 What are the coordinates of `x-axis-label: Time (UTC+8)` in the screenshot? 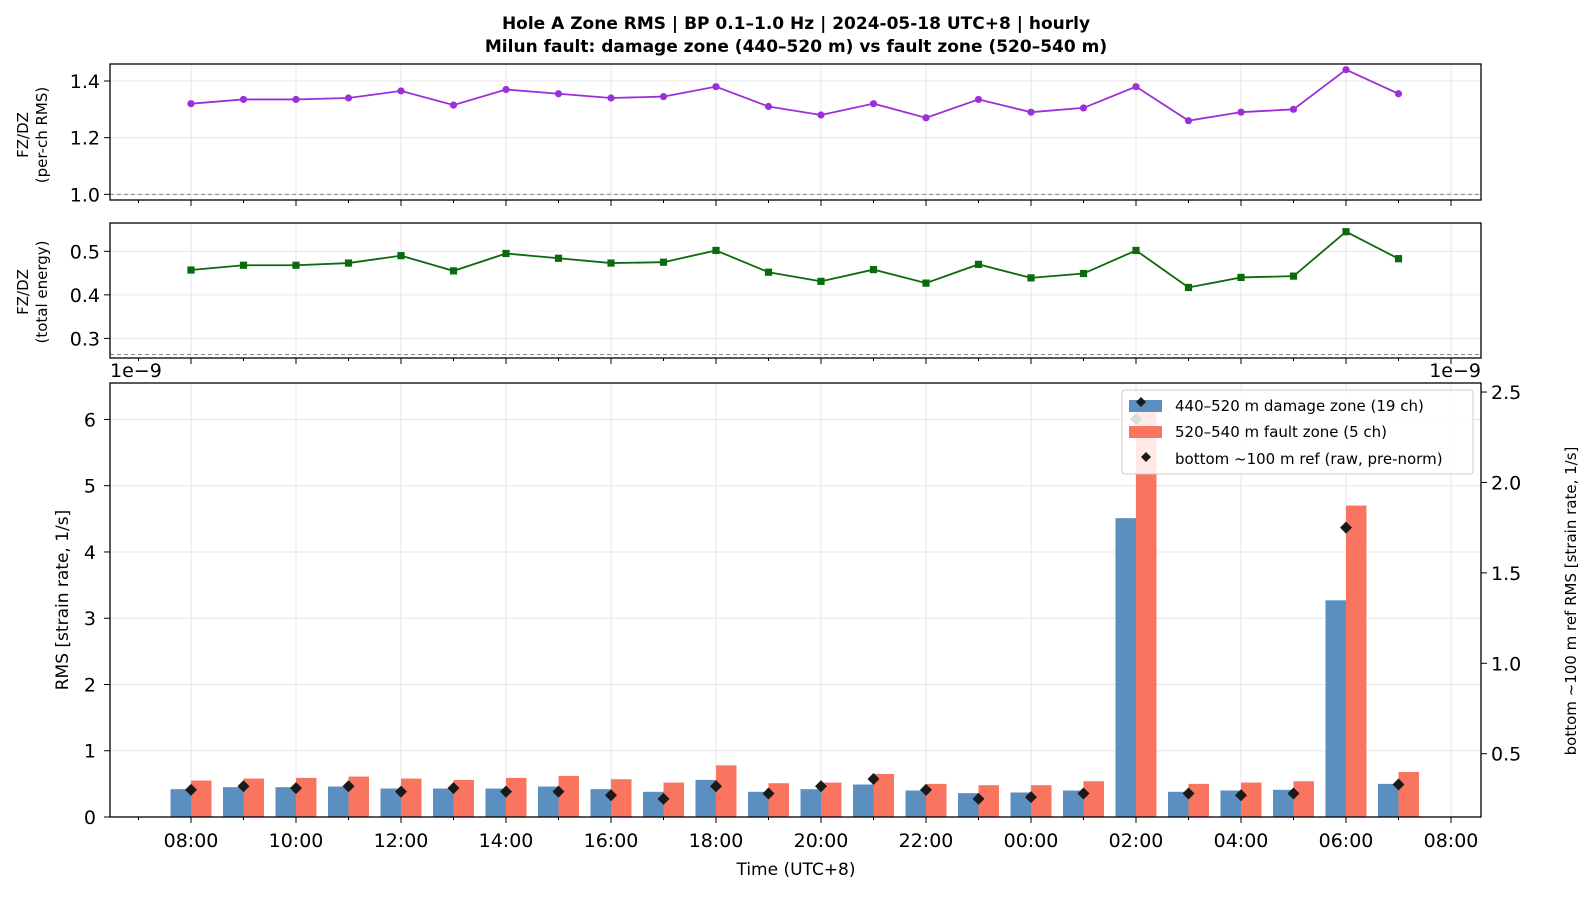 It's located at (795, 870).